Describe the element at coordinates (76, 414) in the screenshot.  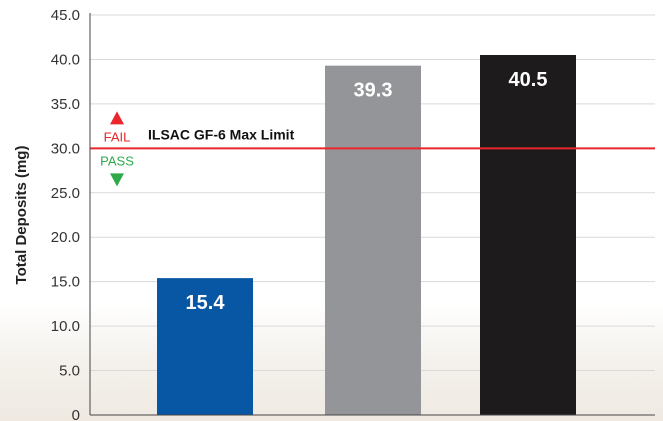
I see `y-tick-label: 0` at that location.